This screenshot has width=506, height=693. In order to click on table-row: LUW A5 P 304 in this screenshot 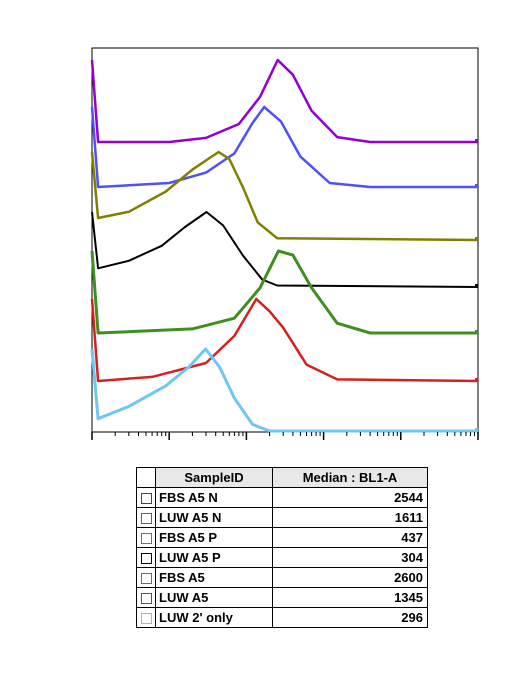, I will do `click(282, 557)`.